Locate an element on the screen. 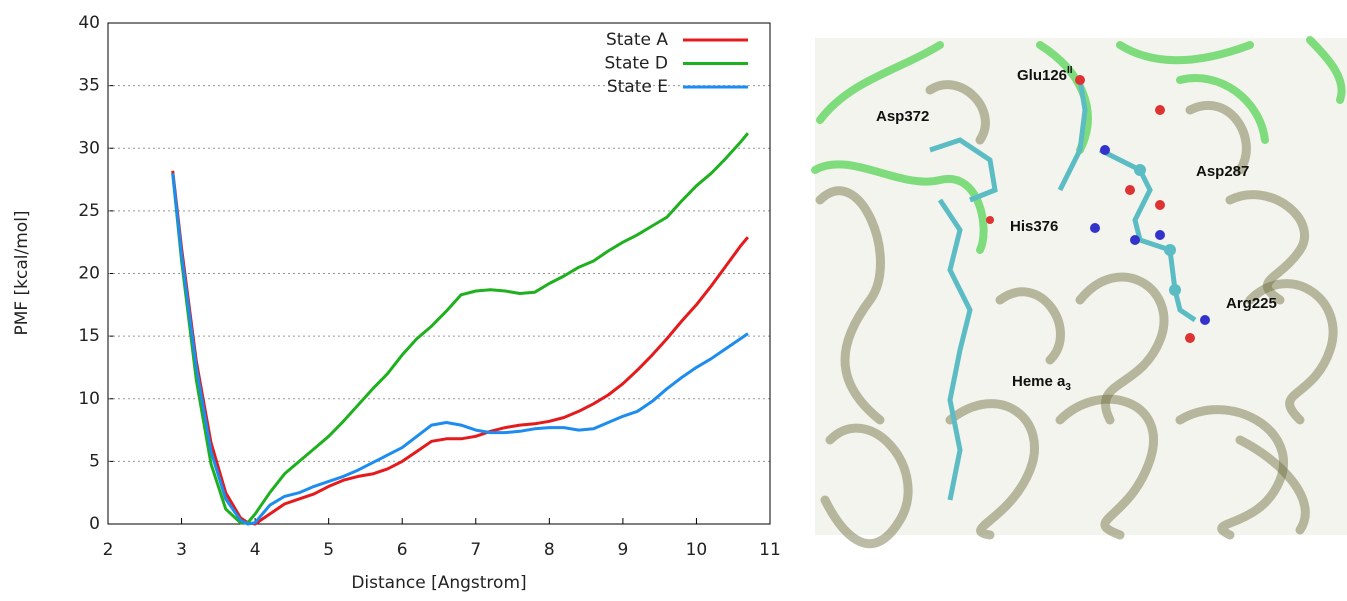  residue-label: Heme a3 is located at coordinates (1041, 383).